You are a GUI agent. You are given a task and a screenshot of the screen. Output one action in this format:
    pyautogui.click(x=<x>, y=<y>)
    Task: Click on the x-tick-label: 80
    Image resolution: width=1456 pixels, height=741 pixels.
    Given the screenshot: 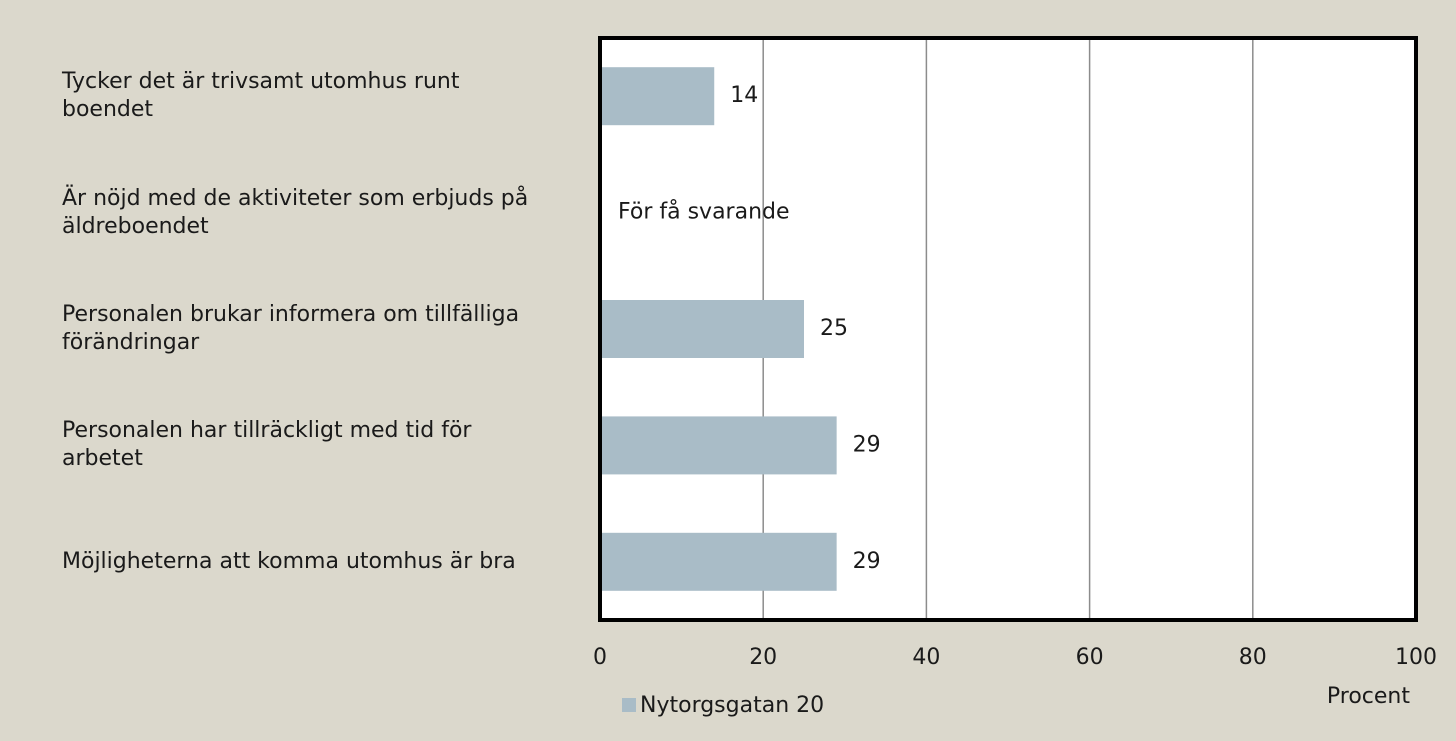 What is the action you would take?
    pyautogui.click(x=1253, y=657)
    